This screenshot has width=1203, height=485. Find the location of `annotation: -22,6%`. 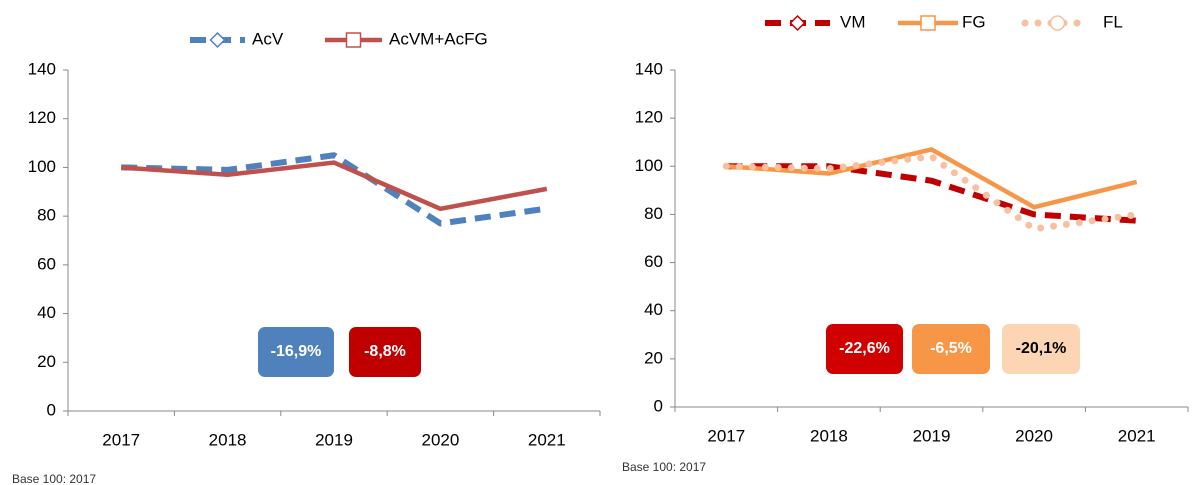

annotation: -22,6% is located at coordinates (864, 348).